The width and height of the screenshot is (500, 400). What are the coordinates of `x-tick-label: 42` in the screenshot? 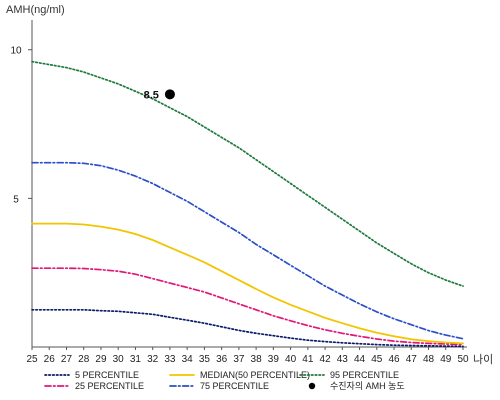 It's located at (326, 359).